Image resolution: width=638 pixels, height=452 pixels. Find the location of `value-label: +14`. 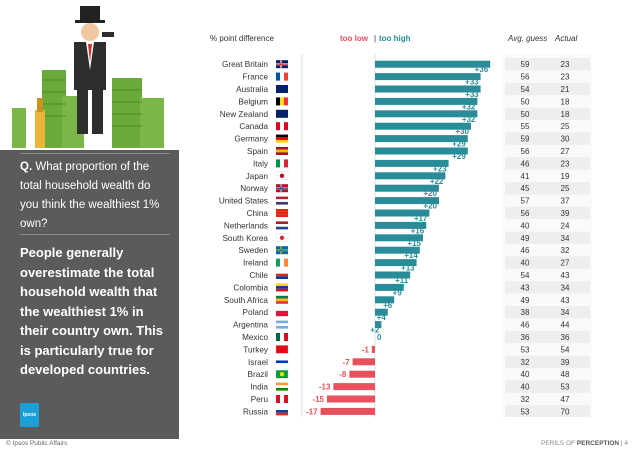

value-label: +14 is located at coordinates (411, 255).